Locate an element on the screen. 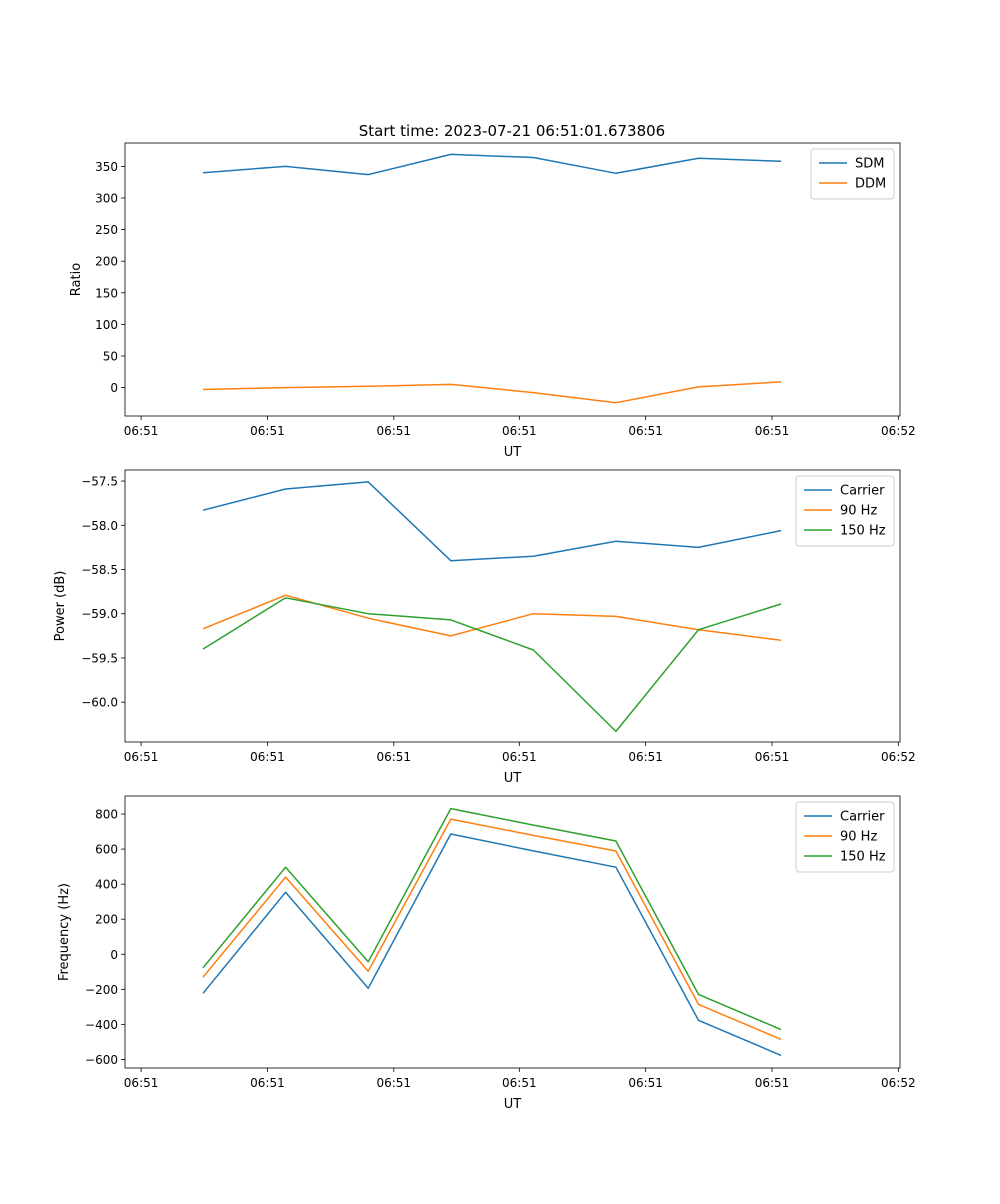 The width and height of the screenshot is (1000, 1204). y-tick-label: 150 is located at coordinates (106, 293).